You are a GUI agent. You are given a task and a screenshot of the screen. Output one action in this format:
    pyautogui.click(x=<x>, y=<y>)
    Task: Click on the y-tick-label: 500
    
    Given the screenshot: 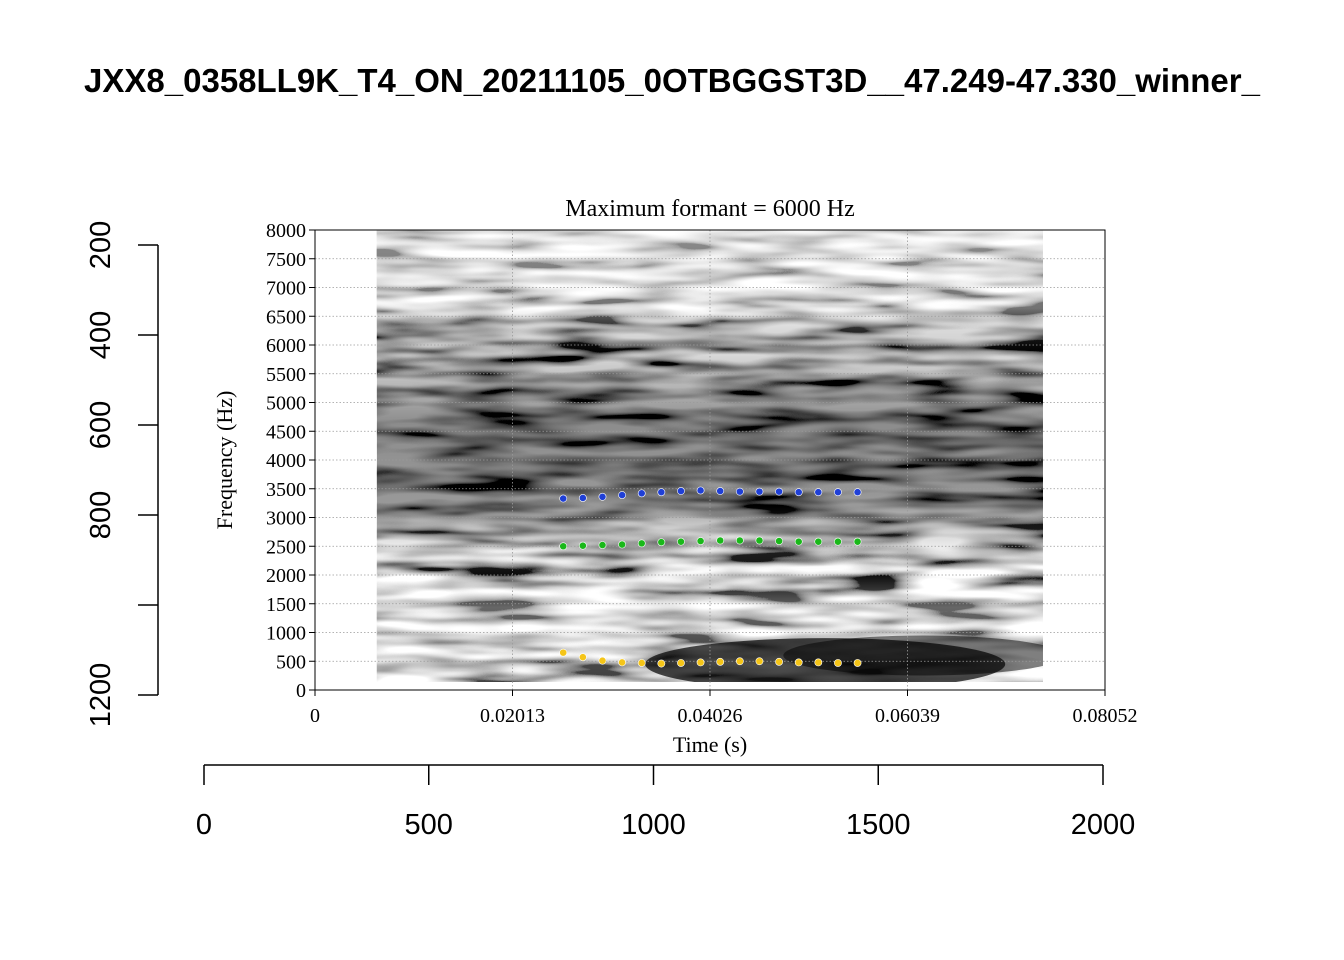 What is the action you would take?
    pyautogui.click(x=291, y=662)
    